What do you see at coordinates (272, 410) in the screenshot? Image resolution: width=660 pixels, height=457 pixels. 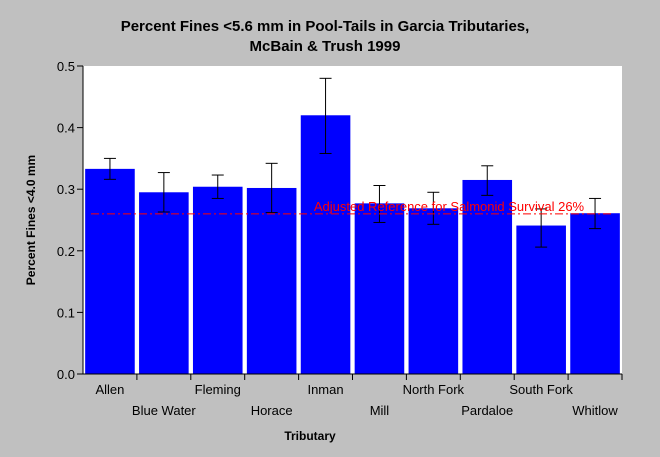 I see `x-tick-label-3: Horace` at bounding box center [272, 410].